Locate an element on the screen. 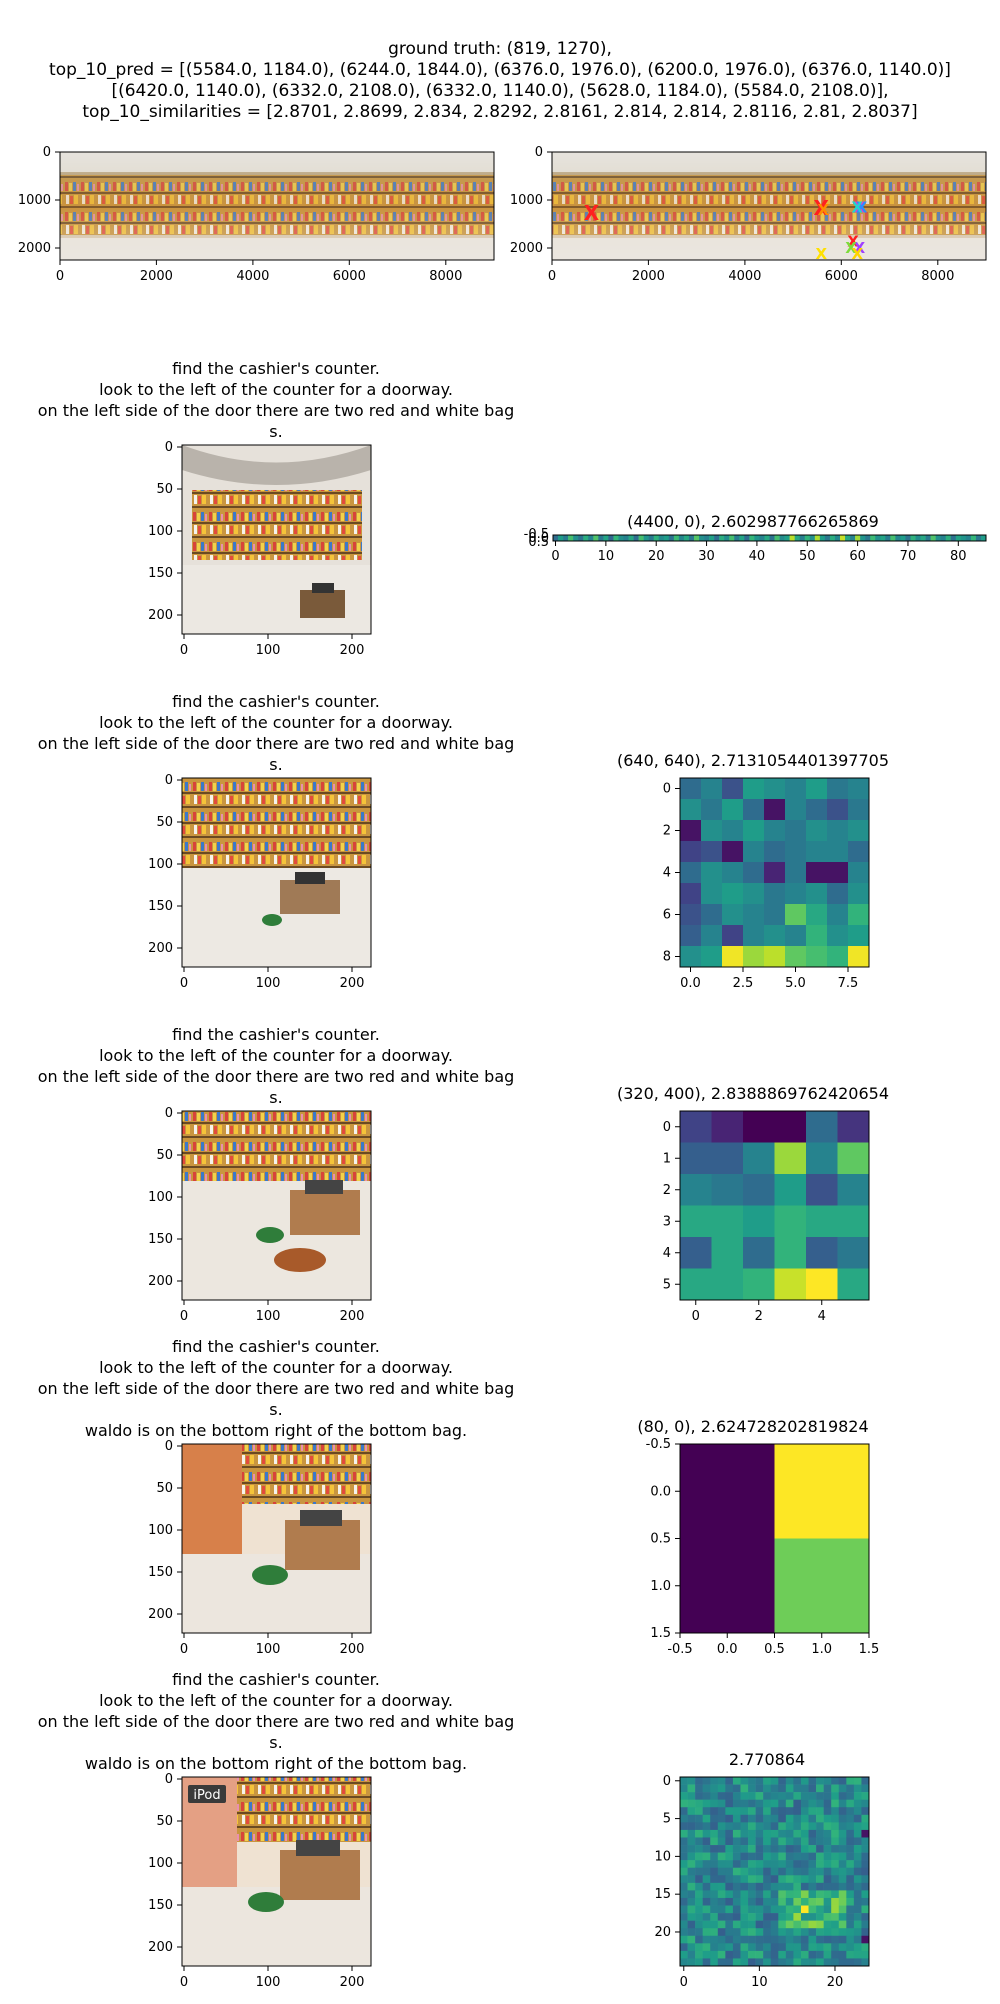  crop-axes: 0 50 100 150 200 0 100 200 is located at coordinates (256, 549).